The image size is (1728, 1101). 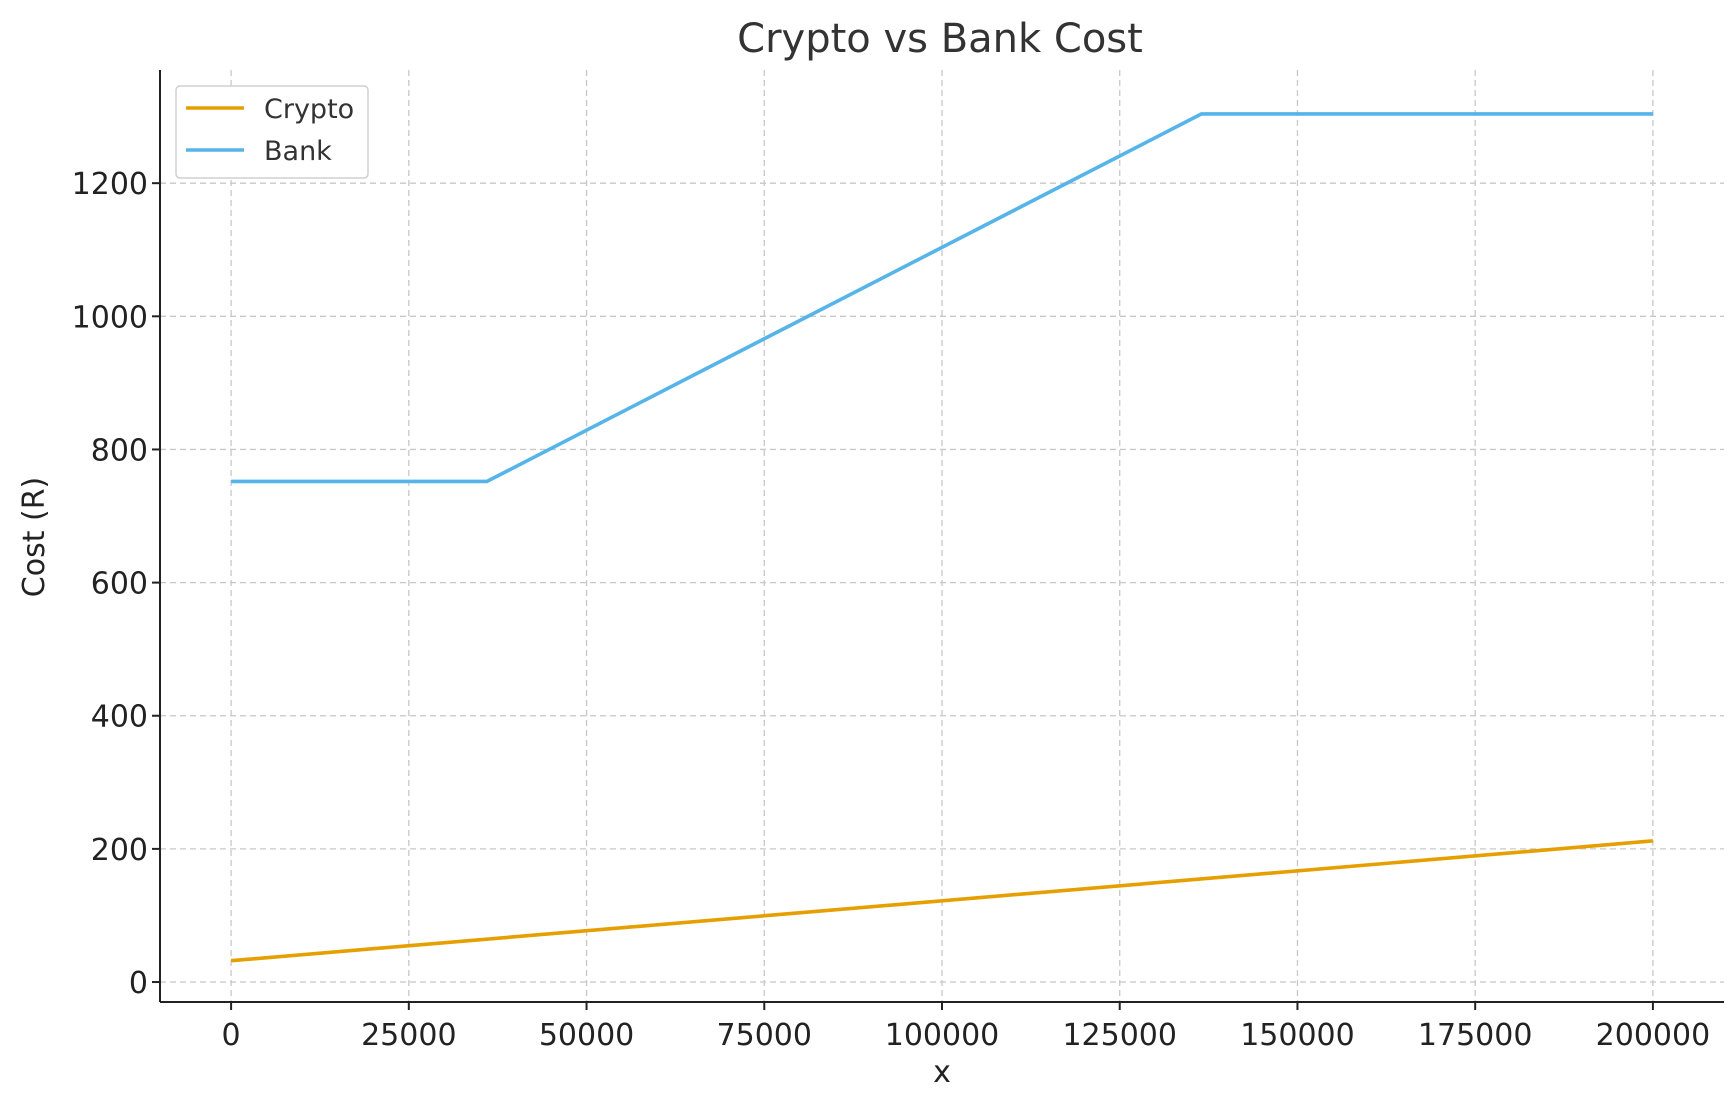 I want to click on legend-label-crypto: Crypto, so click(x=309, y=109).